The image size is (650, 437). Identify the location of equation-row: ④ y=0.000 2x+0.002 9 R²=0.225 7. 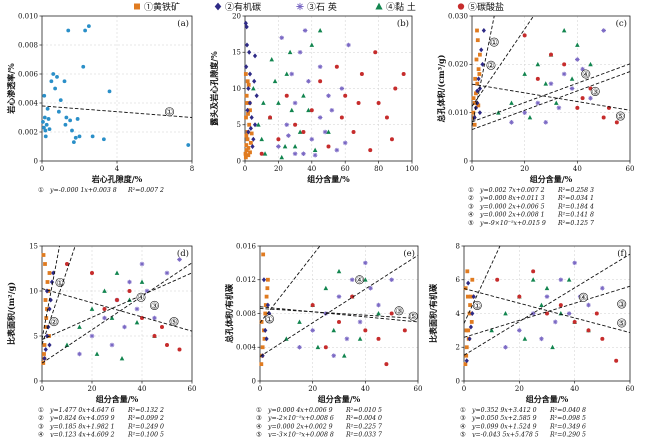
(319, 426).